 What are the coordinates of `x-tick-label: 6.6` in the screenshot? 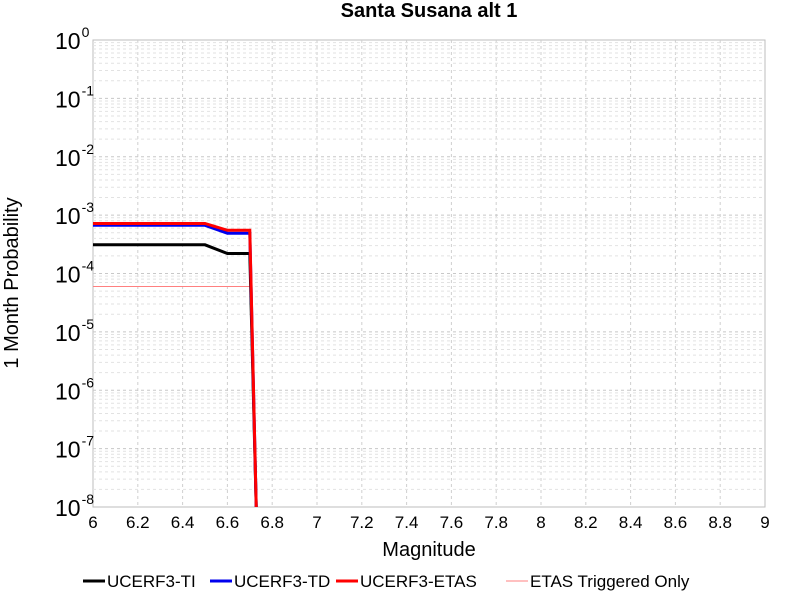 It's located at (228, 522).